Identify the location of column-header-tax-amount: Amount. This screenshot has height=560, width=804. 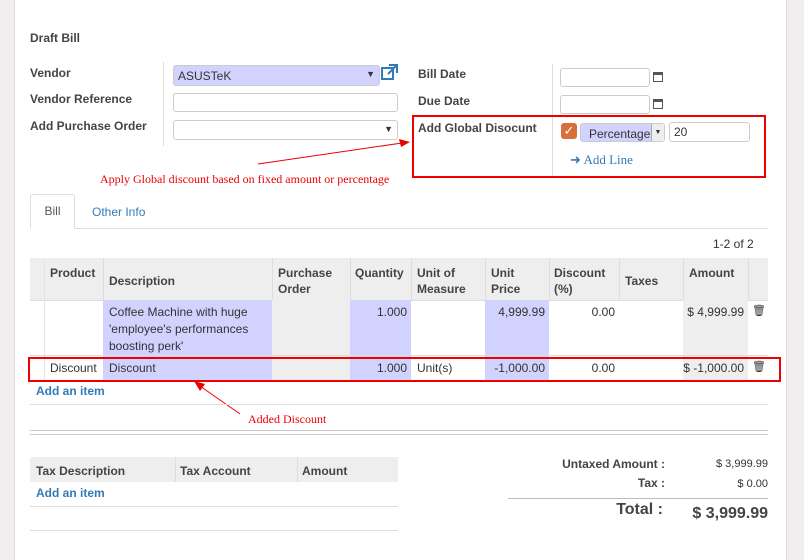
(325, 471).